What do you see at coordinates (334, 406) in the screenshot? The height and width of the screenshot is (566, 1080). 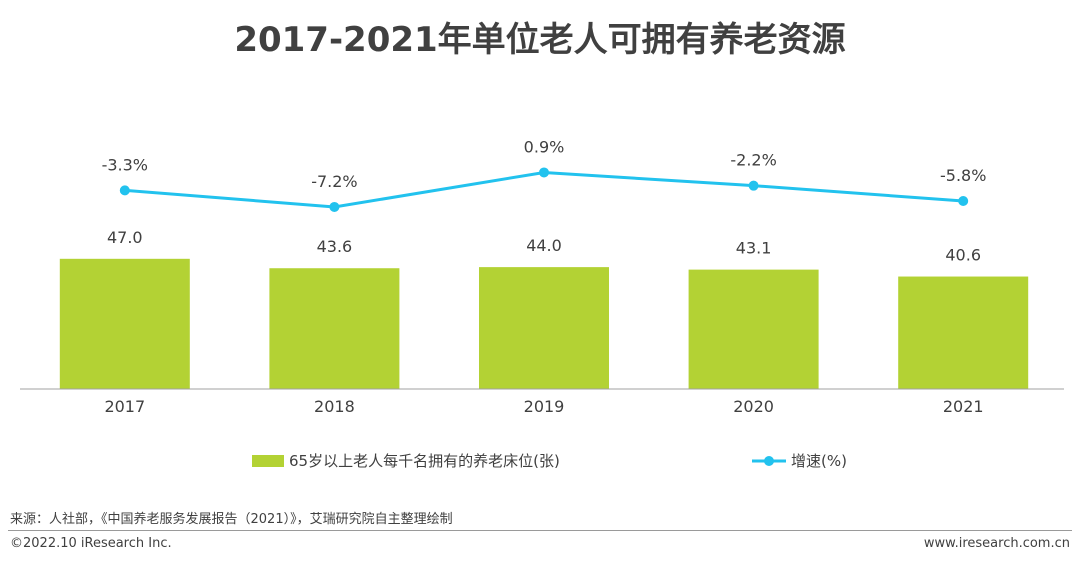 I see `x-tick-2018: 2018` at bounding box center [334, 406].